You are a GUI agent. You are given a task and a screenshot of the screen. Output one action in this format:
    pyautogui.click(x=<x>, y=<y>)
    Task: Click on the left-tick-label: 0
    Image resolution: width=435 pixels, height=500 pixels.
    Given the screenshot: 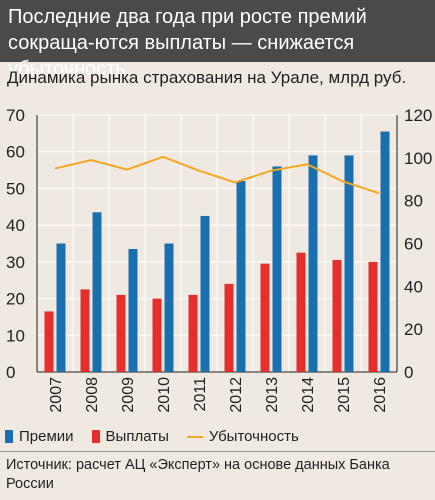 What is the action you would take?
    pyautogui.click(x=10, y=372)
    